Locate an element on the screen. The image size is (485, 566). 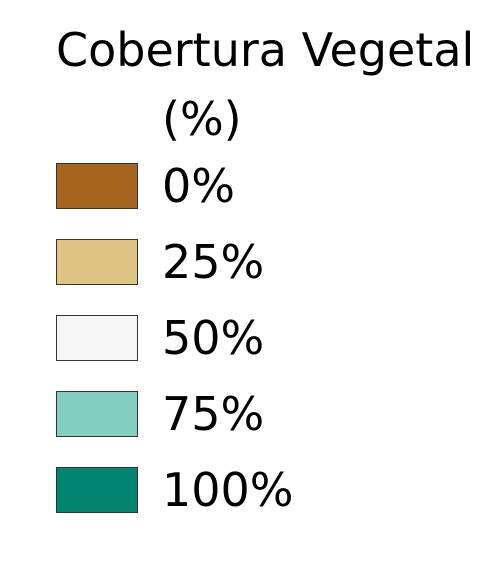
legend-label-0: 0% is located at coordinates (198, 186).